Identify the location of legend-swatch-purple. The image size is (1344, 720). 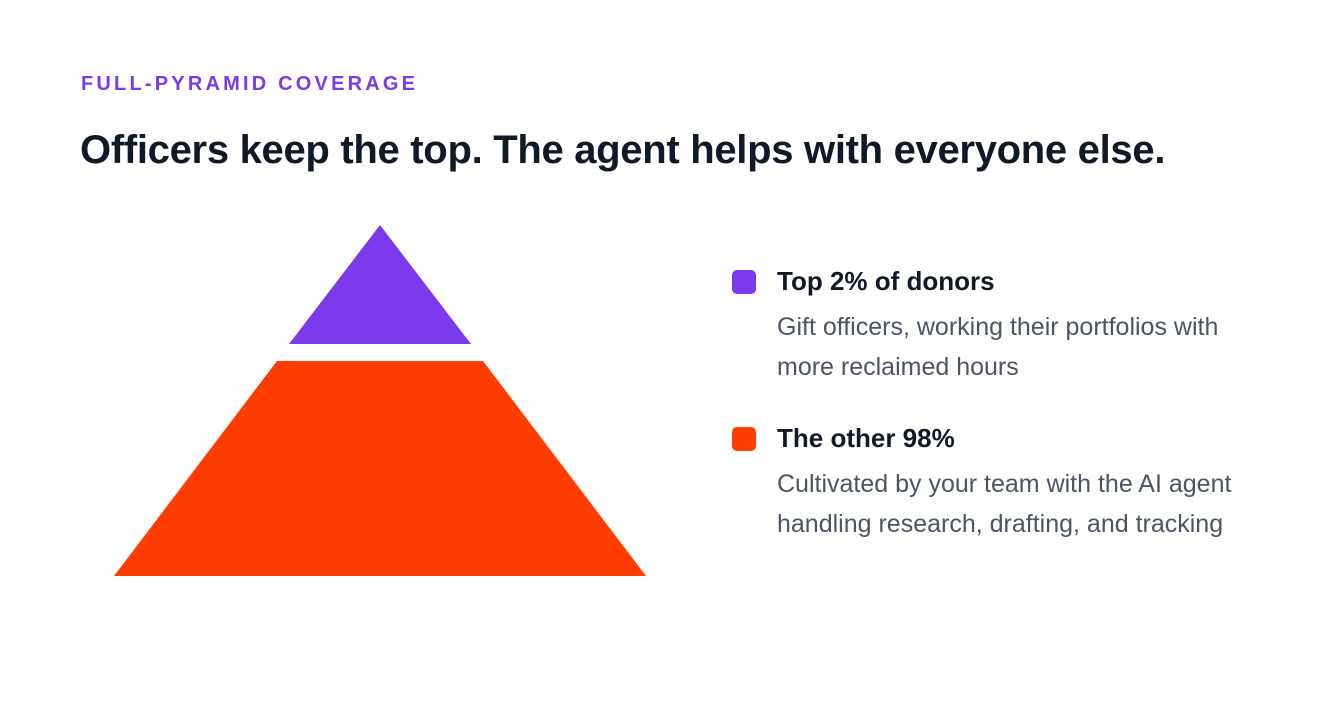
(744, 282).